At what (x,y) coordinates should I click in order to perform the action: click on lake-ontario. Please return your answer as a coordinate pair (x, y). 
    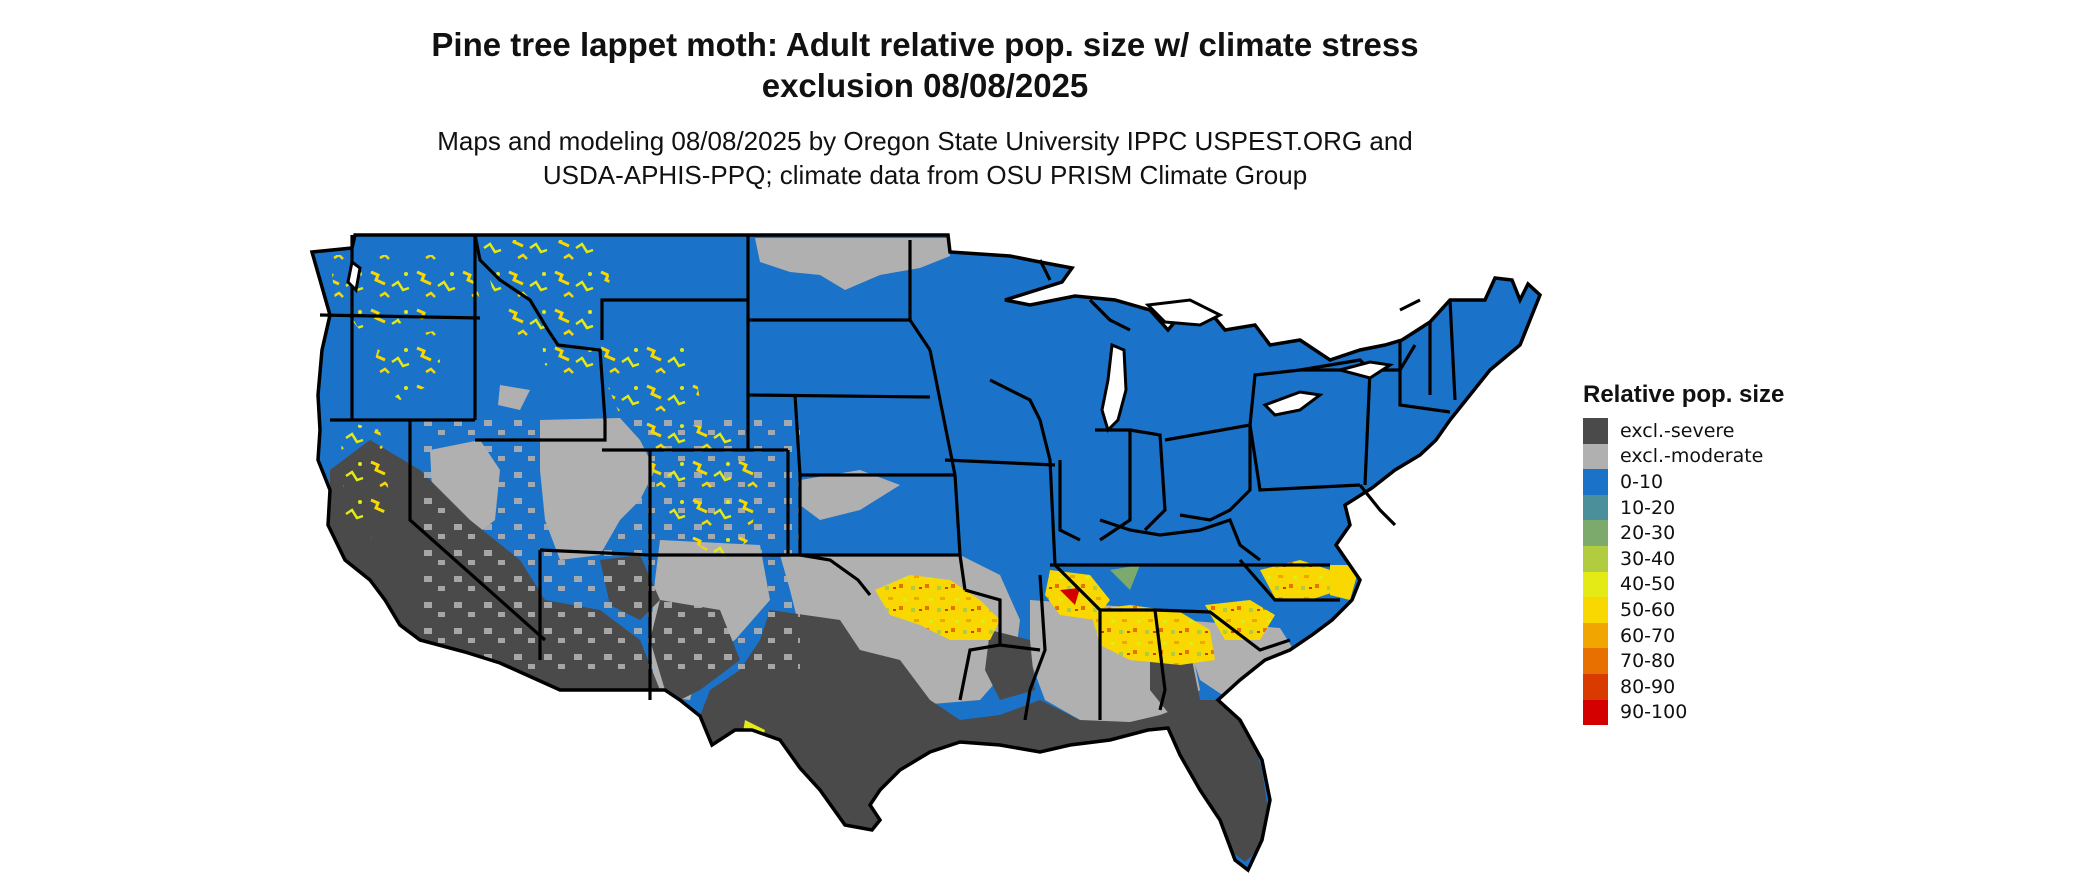
    Looking at the image, I should click on (1364, 370).